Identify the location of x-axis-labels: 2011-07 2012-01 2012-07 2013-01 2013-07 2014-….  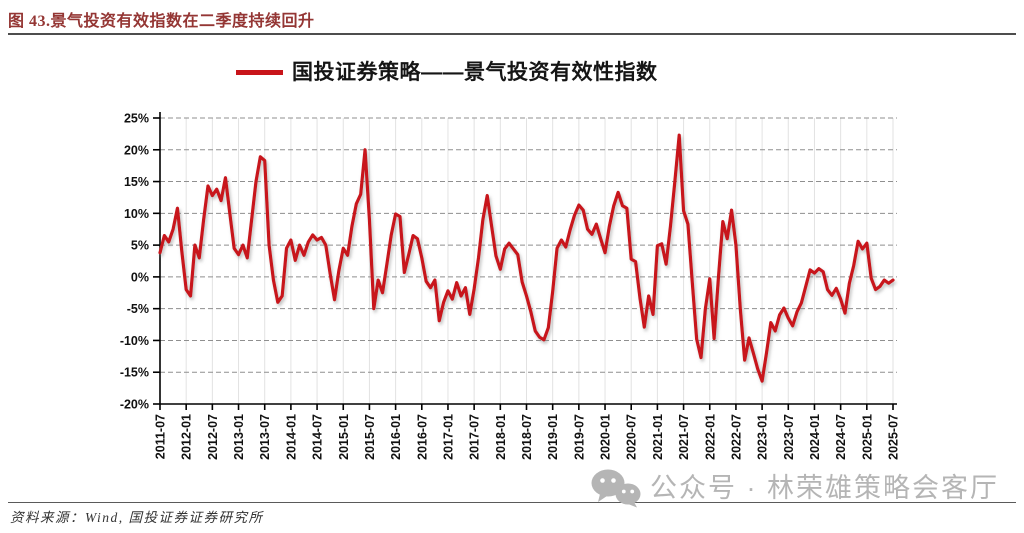
(527, 437).